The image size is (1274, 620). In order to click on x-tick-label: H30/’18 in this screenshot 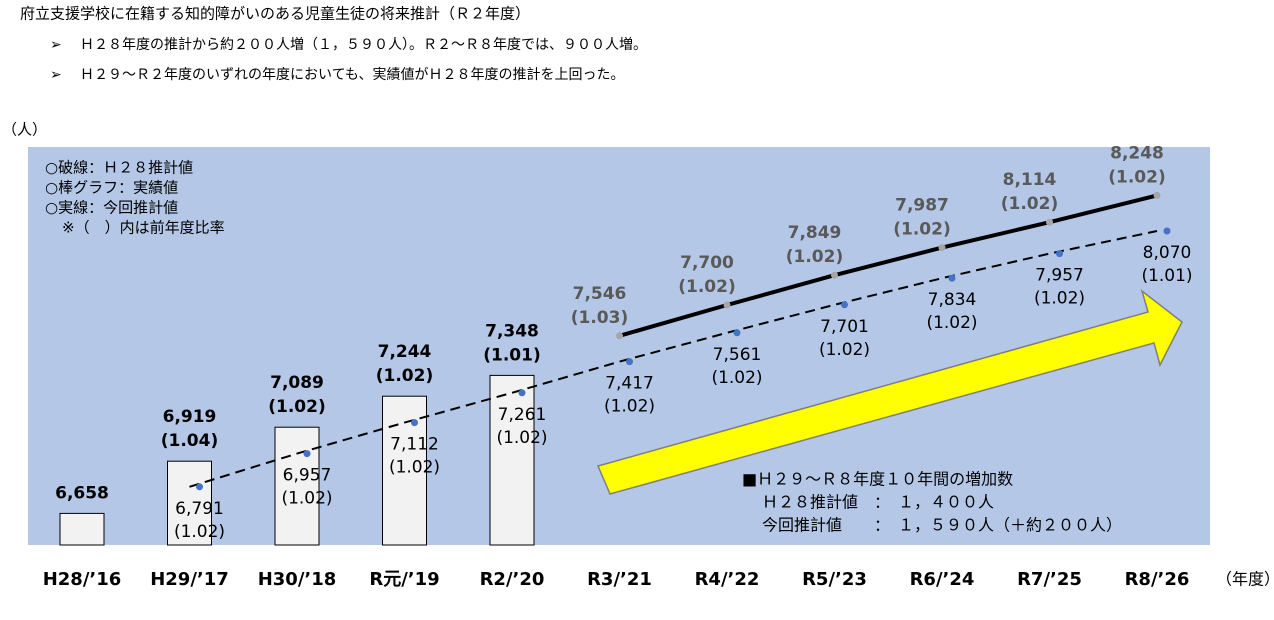, I will do `click(297, 579)`.